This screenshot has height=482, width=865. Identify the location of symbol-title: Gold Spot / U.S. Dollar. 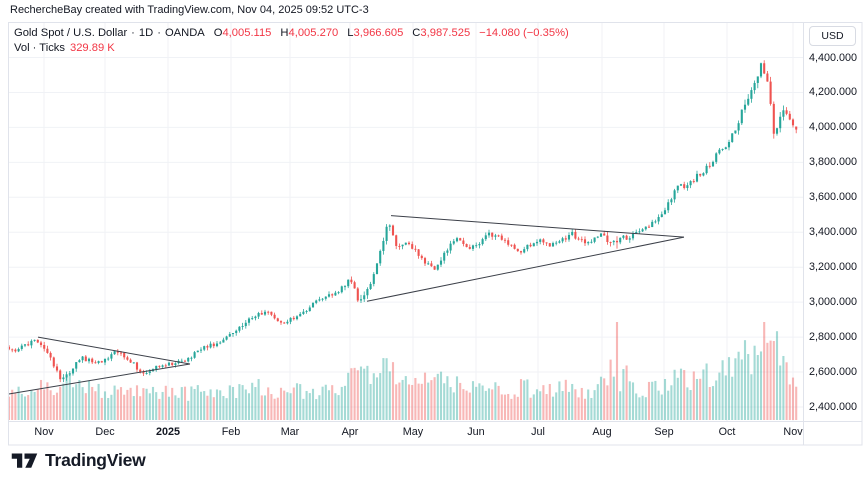
(71, 33).